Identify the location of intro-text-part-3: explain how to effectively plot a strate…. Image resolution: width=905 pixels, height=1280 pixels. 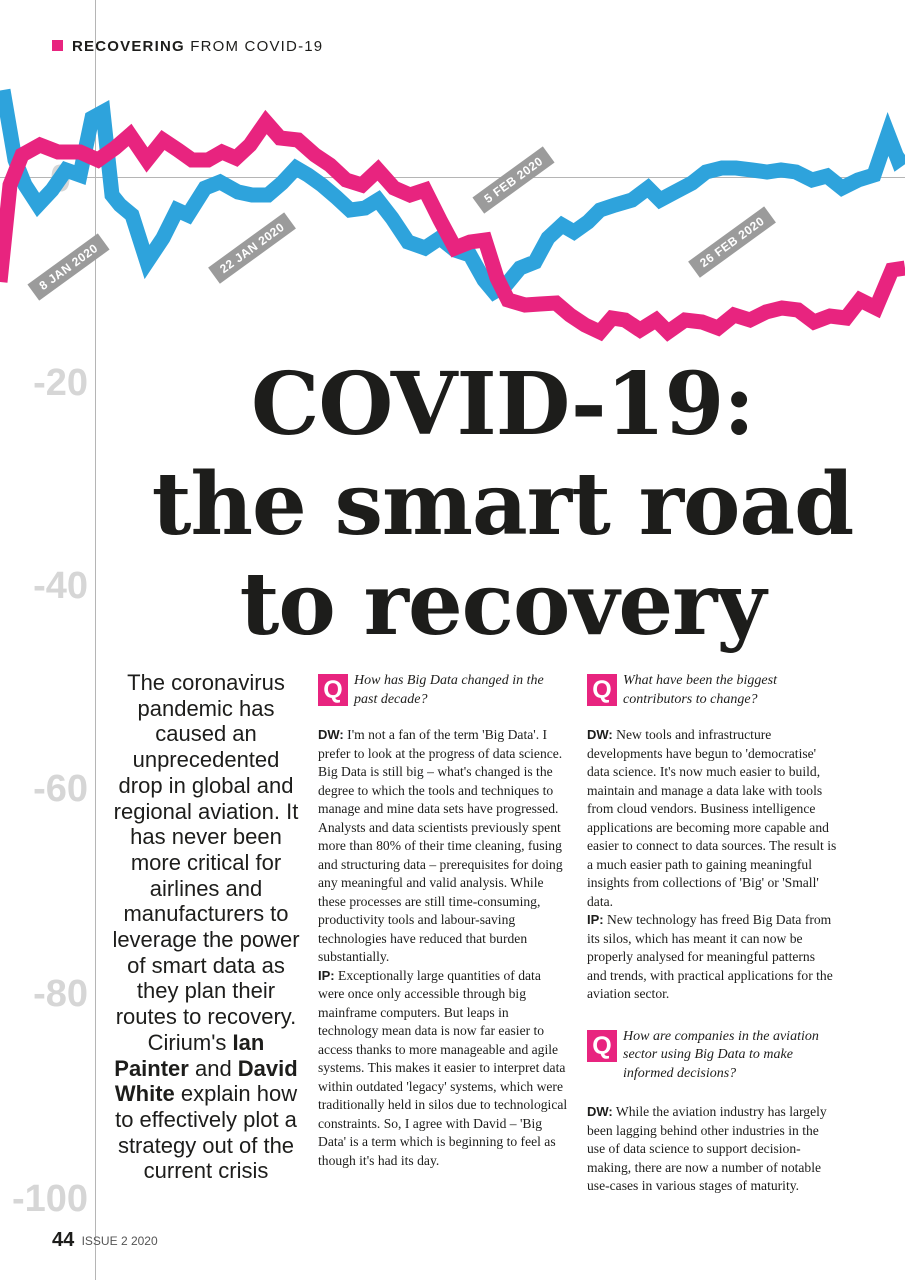
(206, 1132).